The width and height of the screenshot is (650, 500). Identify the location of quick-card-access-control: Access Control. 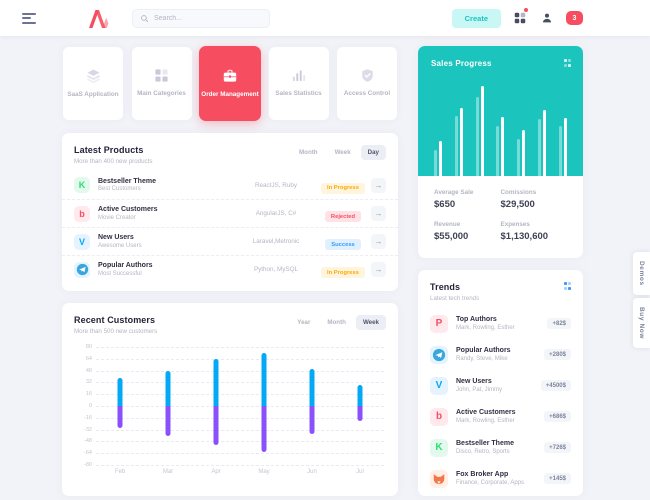
(367, 83).